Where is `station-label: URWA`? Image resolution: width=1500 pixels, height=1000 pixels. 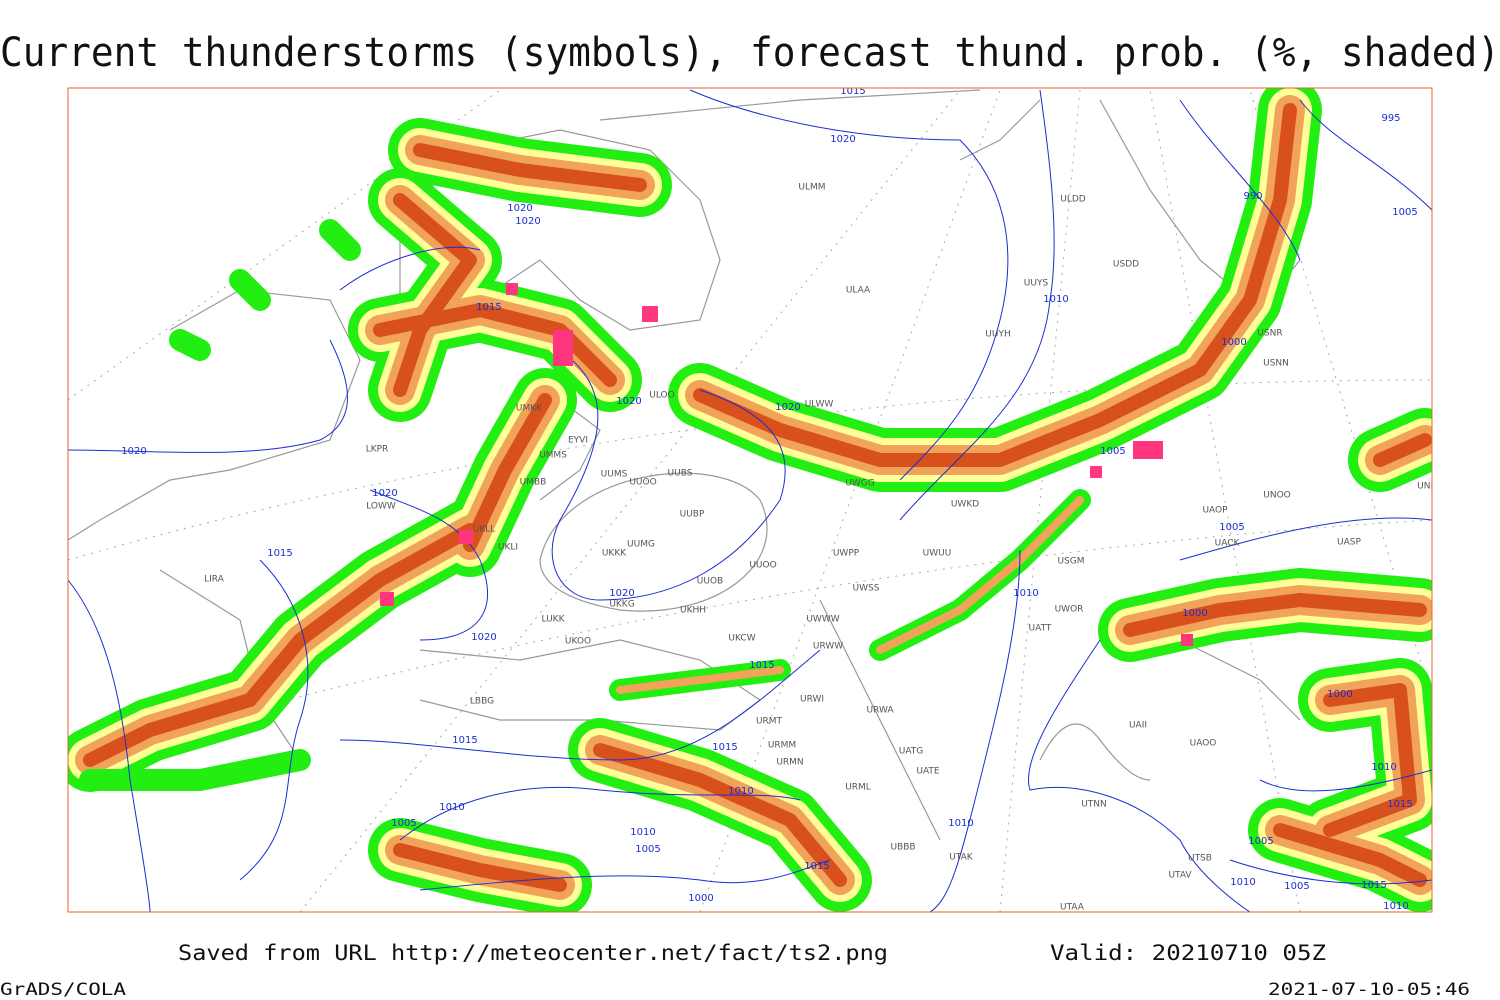
station-label: URWA is located at coordinates (880, 711).